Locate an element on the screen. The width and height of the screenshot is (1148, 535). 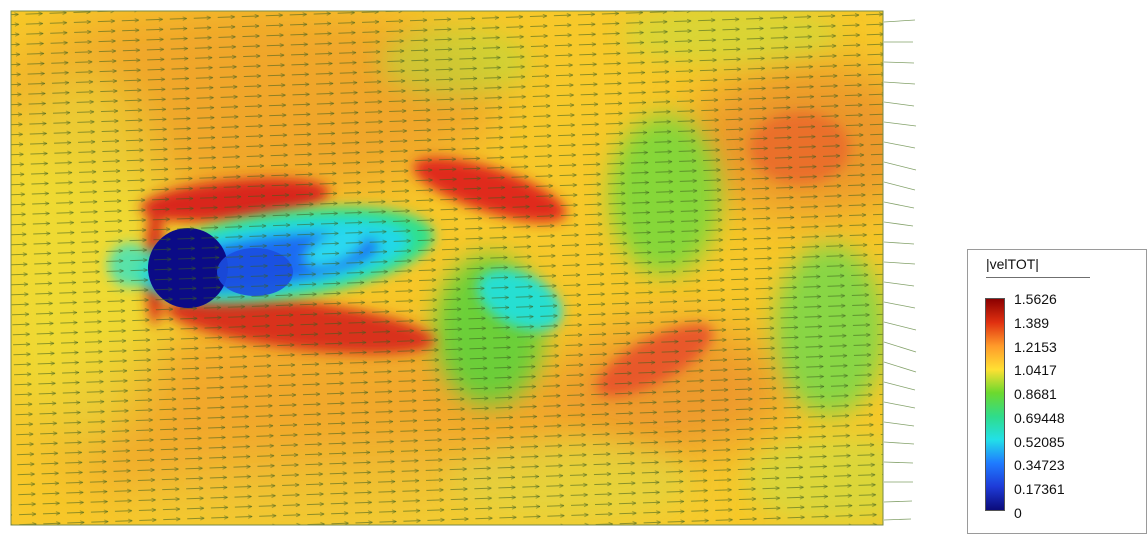
colorbar-tick-label: 0.52085 is located at coordinates (1039, 441).